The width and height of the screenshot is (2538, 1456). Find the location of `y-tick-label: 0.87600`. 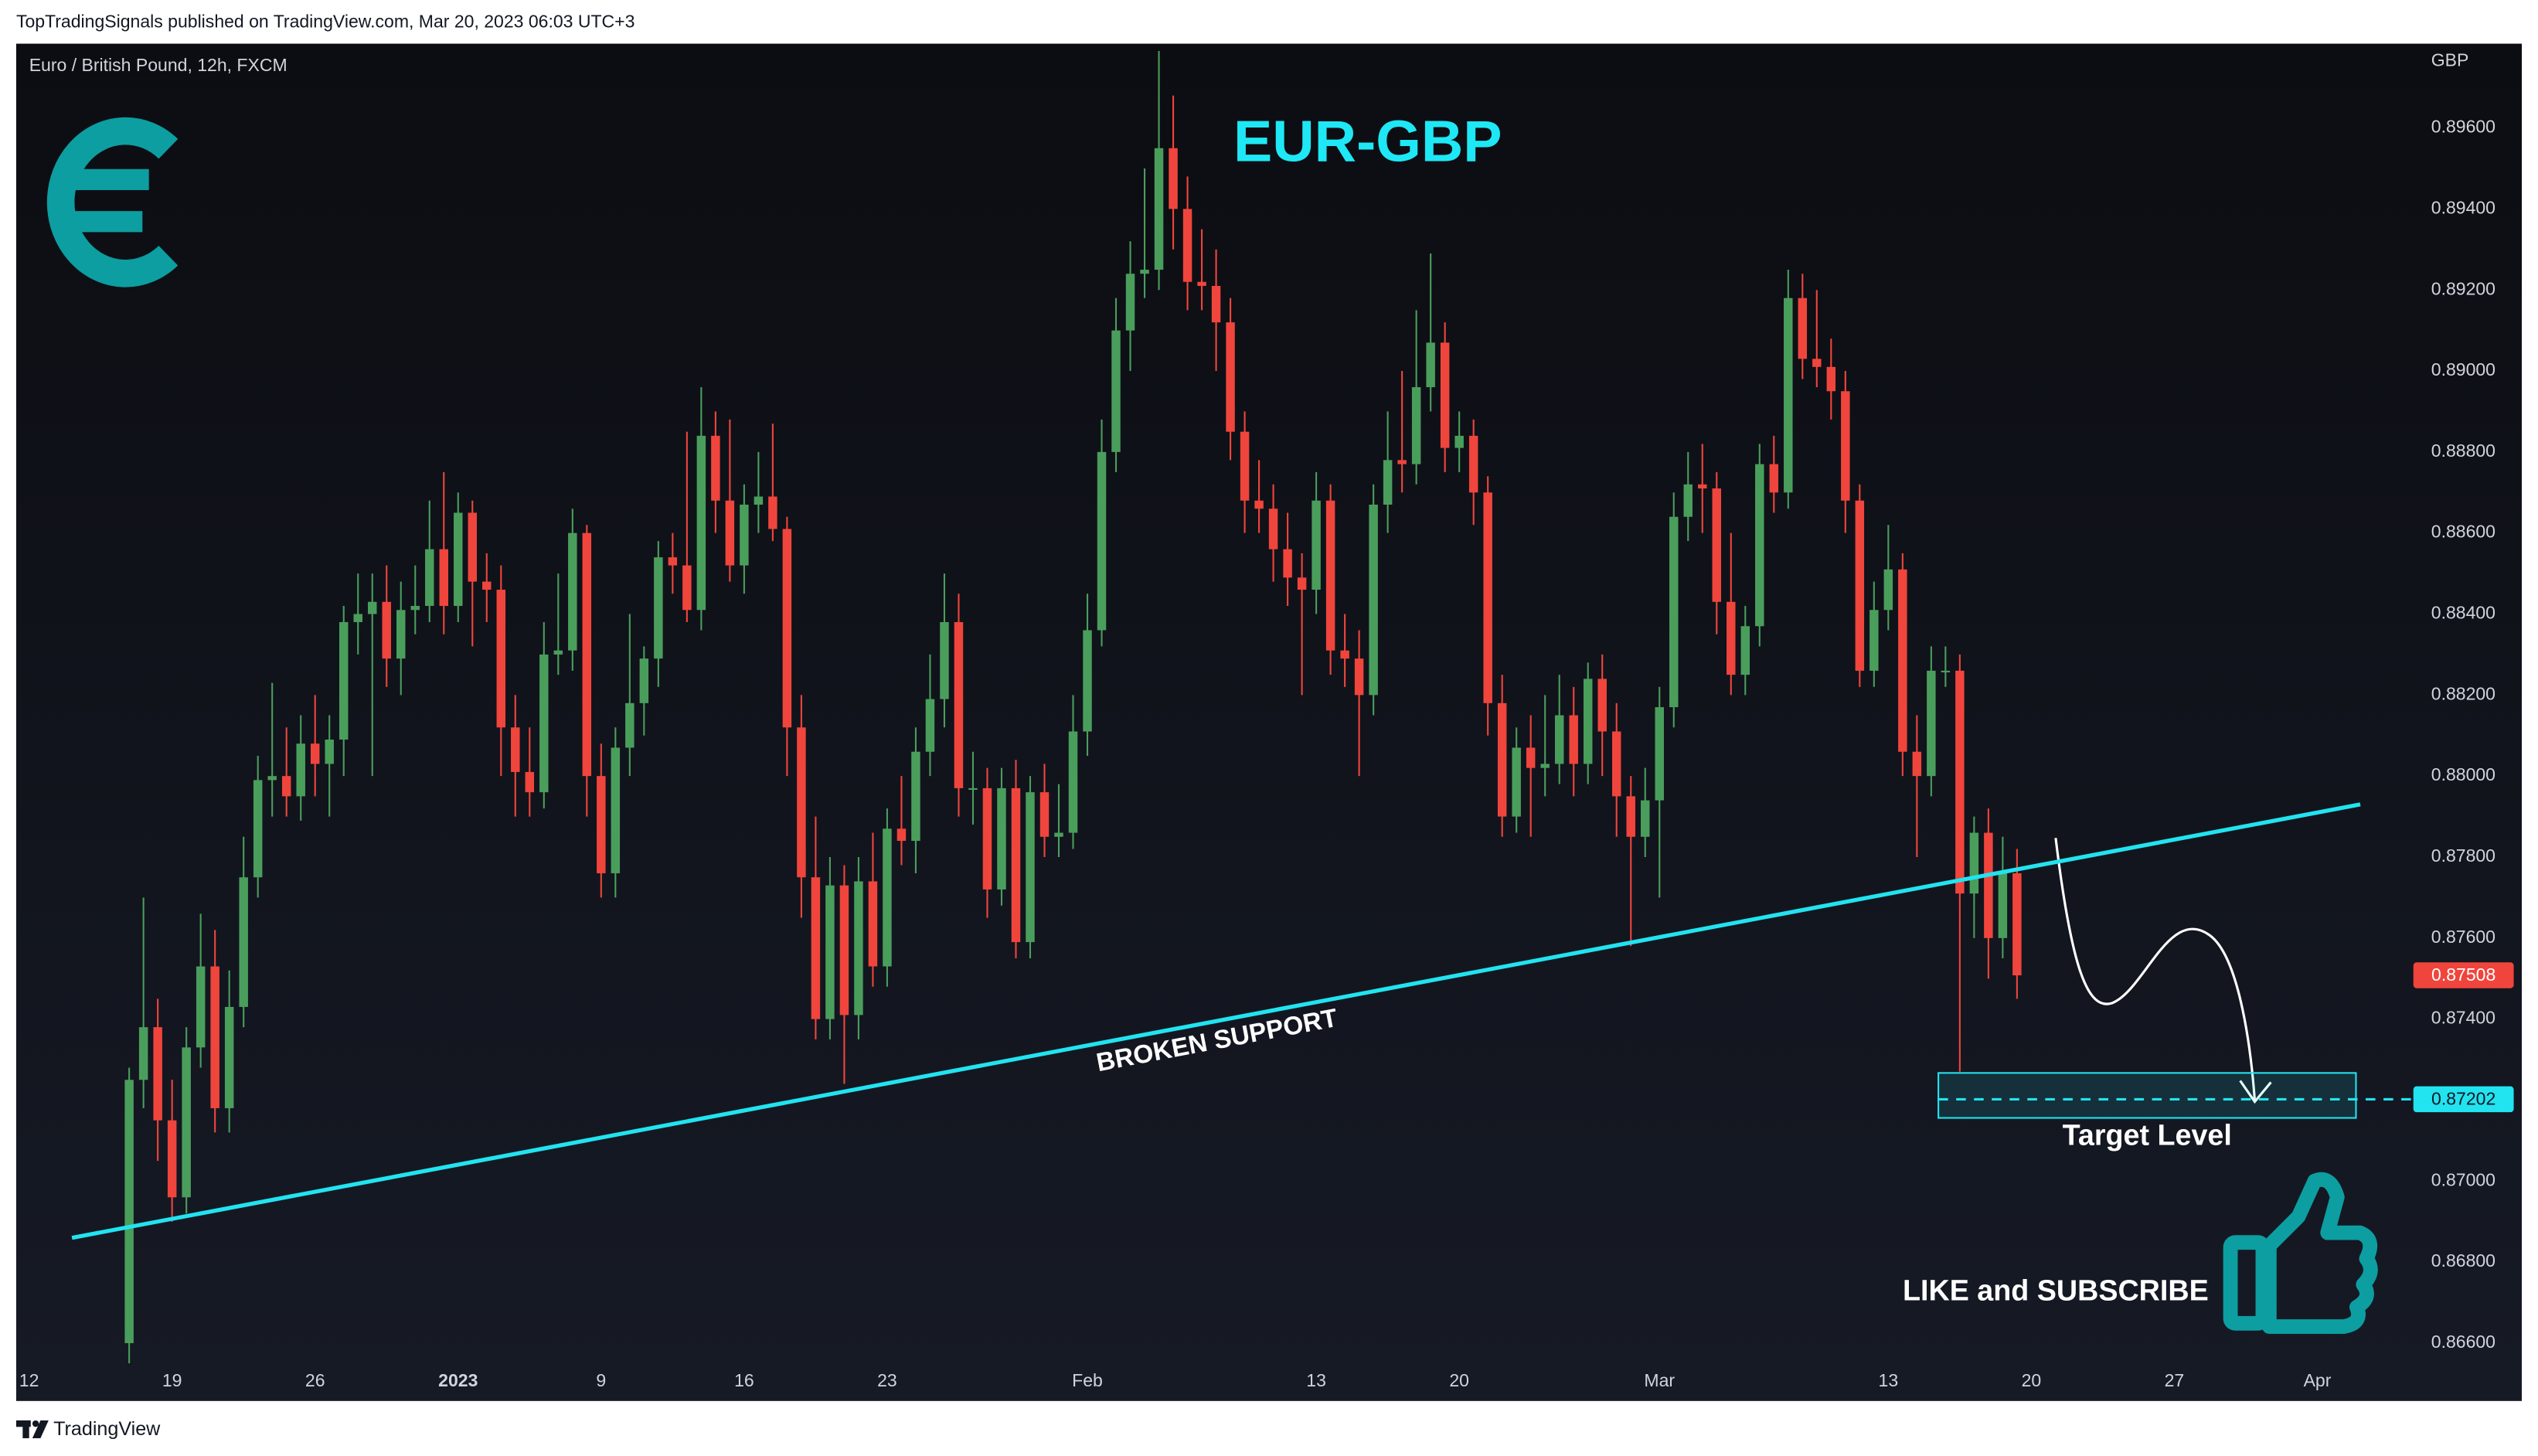

y-tick-label: 0.87600 is located at coordinates (2463, 937).